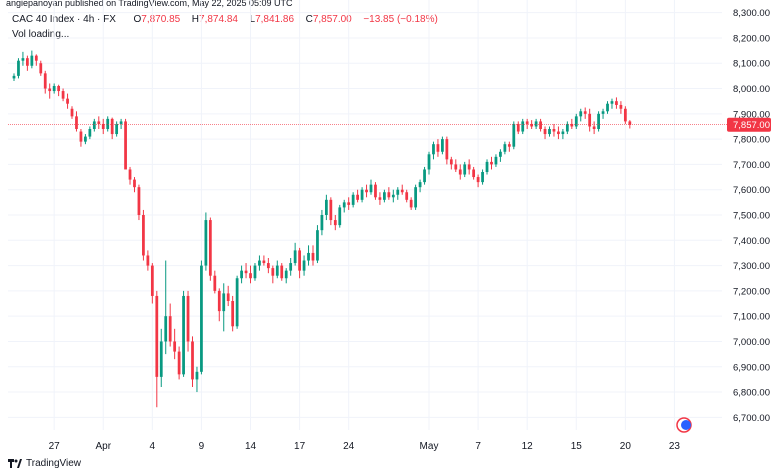  I want to click on high-label: H, so click(195, 19).